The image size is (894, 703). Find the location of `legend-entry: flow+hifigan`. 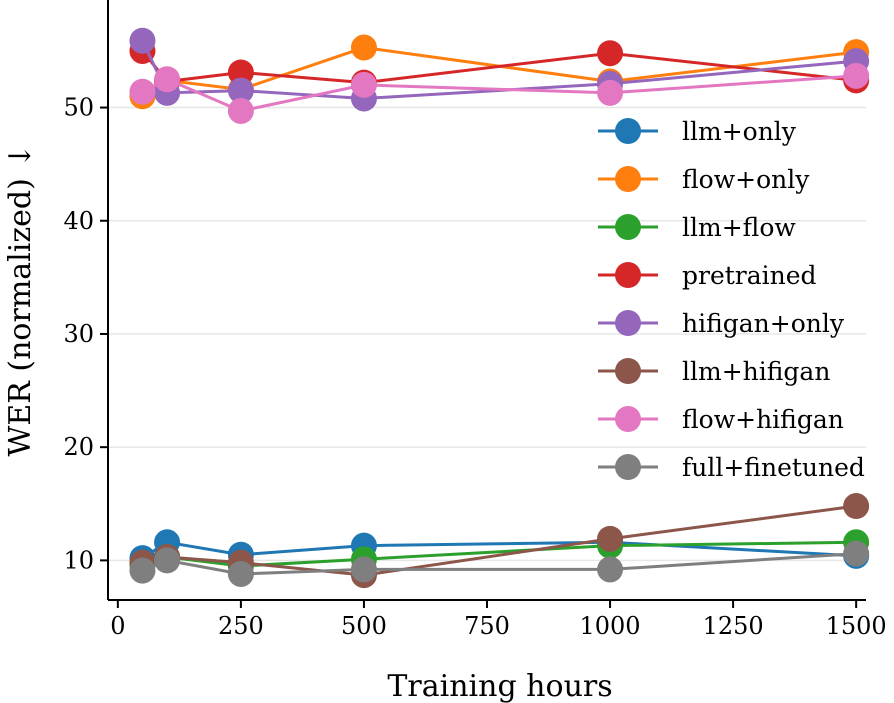

legend-entry: flow+hifigan is located at coordinates (721, 419).